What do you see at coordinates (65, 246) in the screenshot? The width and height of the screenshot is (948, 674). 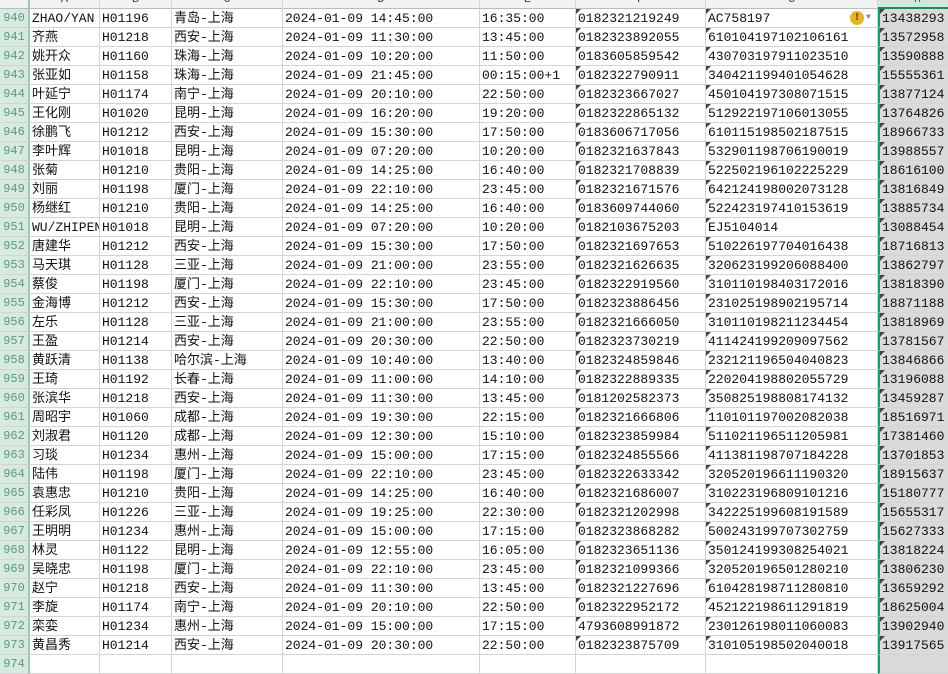 I see `cell-a: 唐建华` at bounding box center [65, 246].